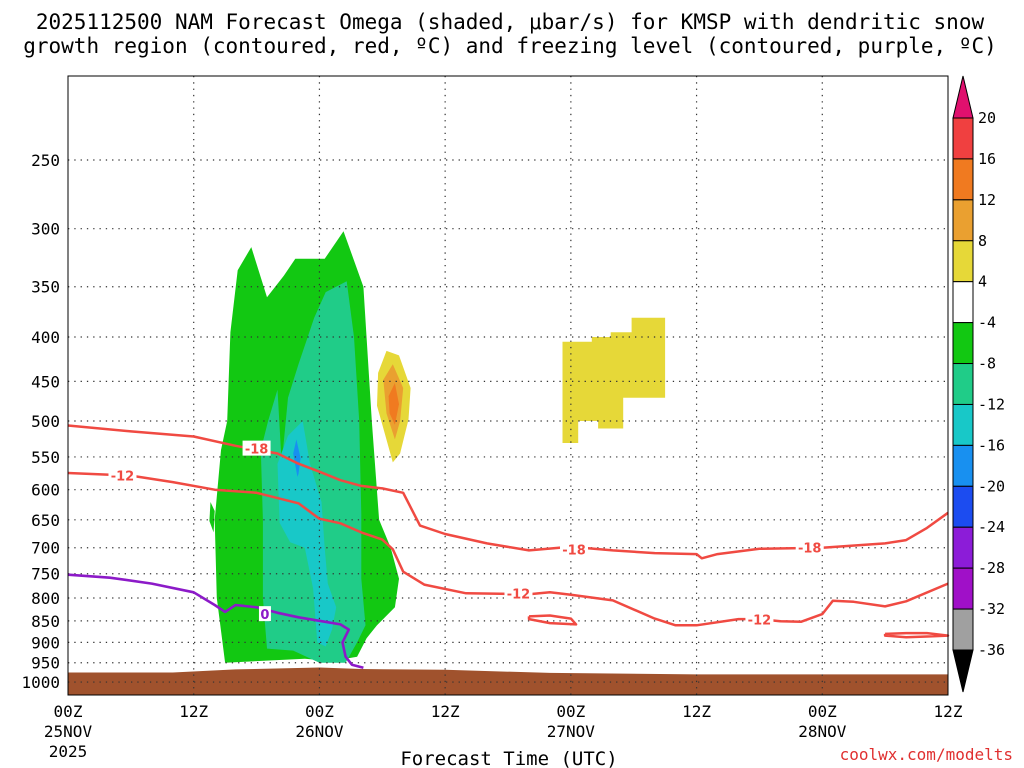 Image resolution: width=1024 pixels, height=768 pixels. I want to click on x-tick-label-4-1: 00Z, so click(570, 711).